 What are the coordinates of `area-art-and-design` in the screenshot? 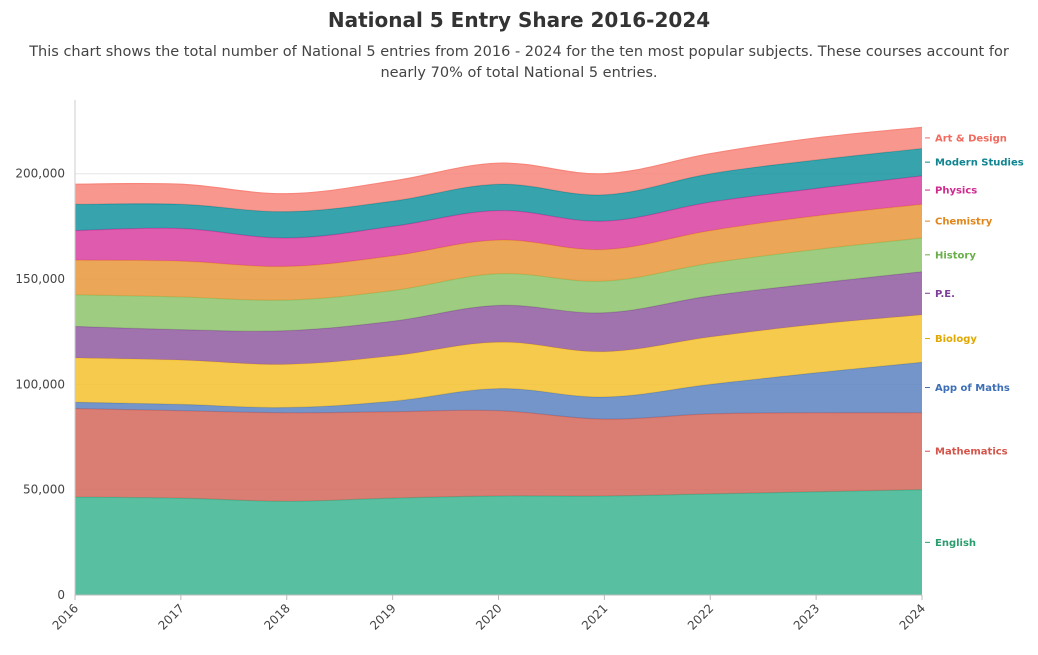 It's located at (498, 169).